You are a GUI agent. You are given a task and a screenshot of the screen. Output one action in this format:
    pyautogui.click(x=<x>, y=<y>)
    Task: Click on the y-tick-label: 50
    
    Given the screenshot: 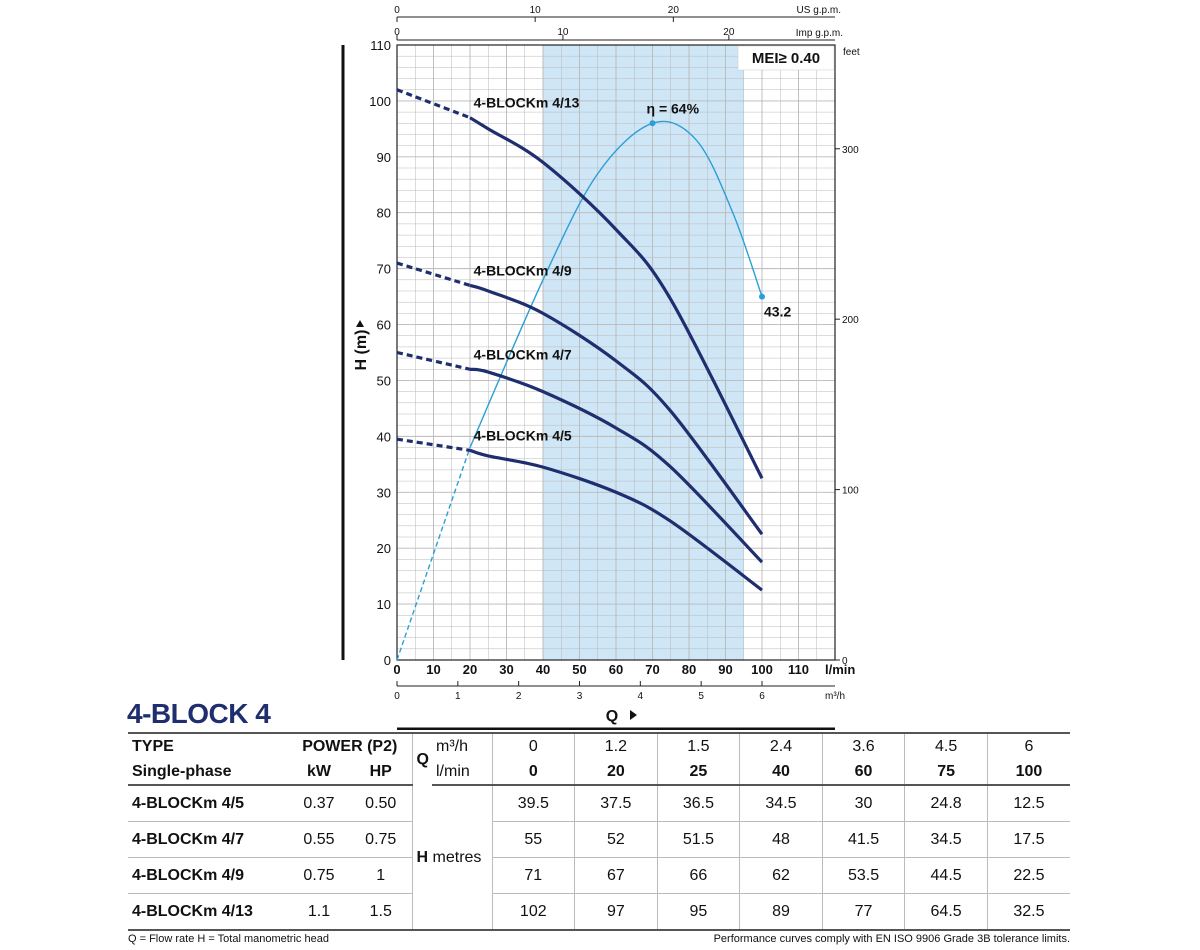 What is the action you would take?
    pyautogui.click(x=384, y=380)
    